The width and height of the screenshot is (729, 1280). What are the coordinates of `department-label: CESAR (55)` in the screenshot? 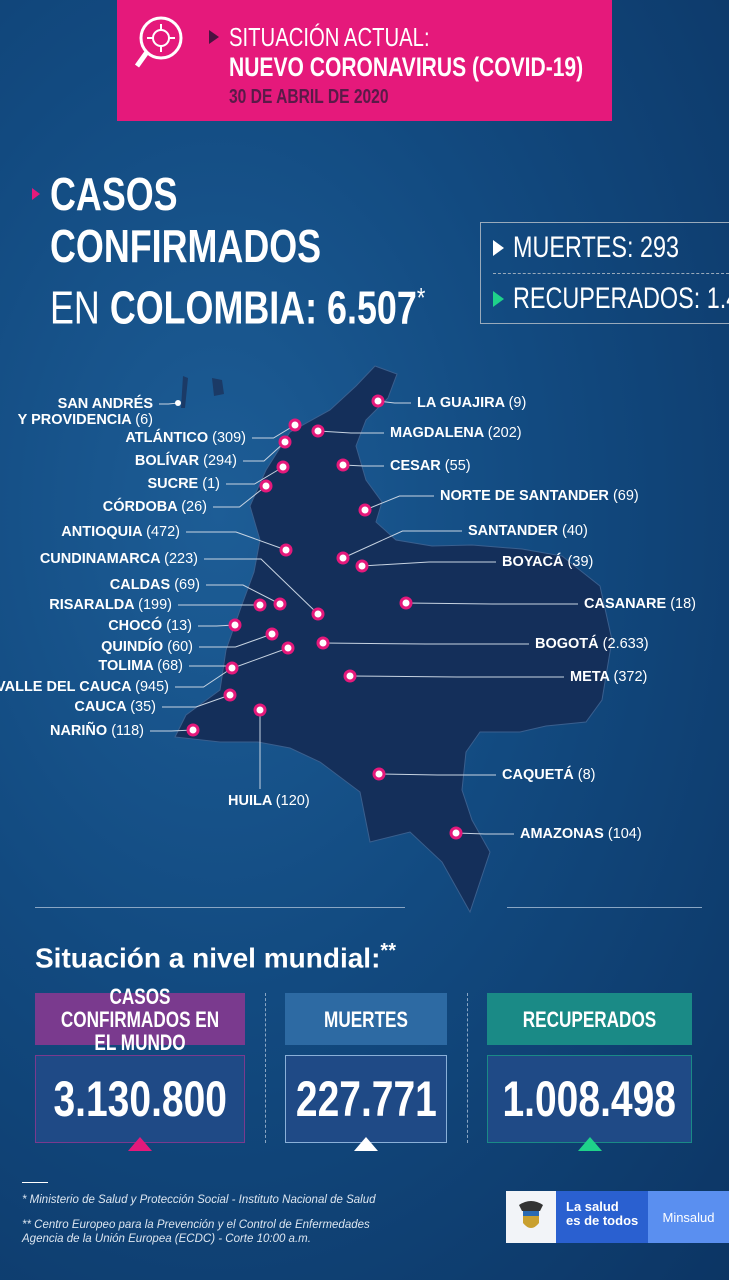 It's located at (430, 466).